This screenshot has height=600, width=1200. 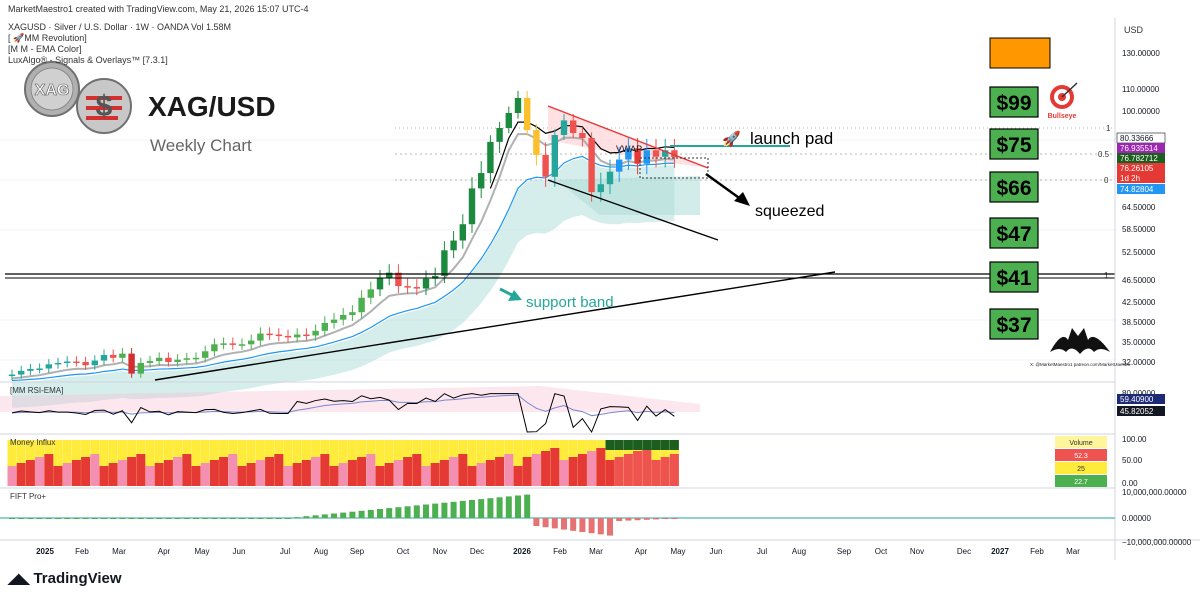 What do you see at coordinates (742, 199) in the screenshot?
I see `squeezed-arrow-head` at bounding box center [742, 199].